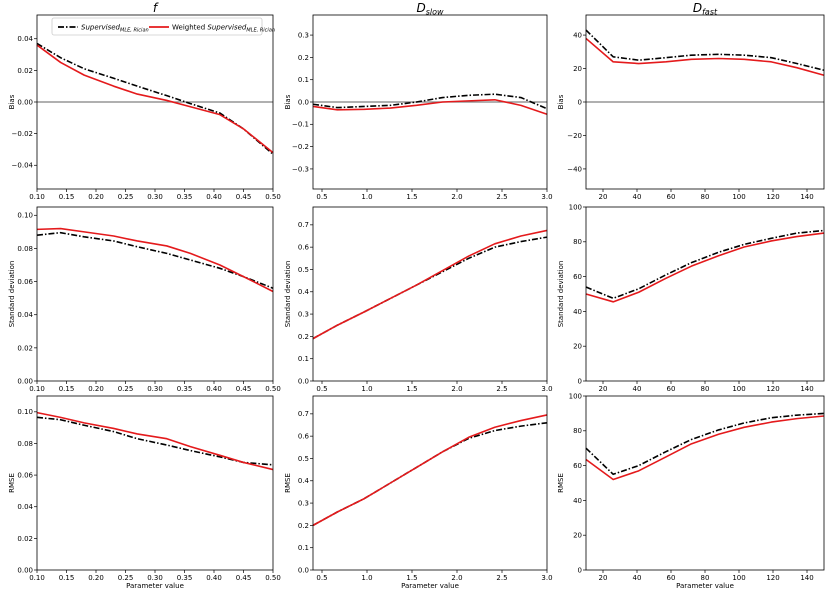 This screenshot has height=593, width=830. What do you see at coordinates (671, 578) in the screenshot?
I see `x-tick-label: 60` at bounding box center [671, 578].